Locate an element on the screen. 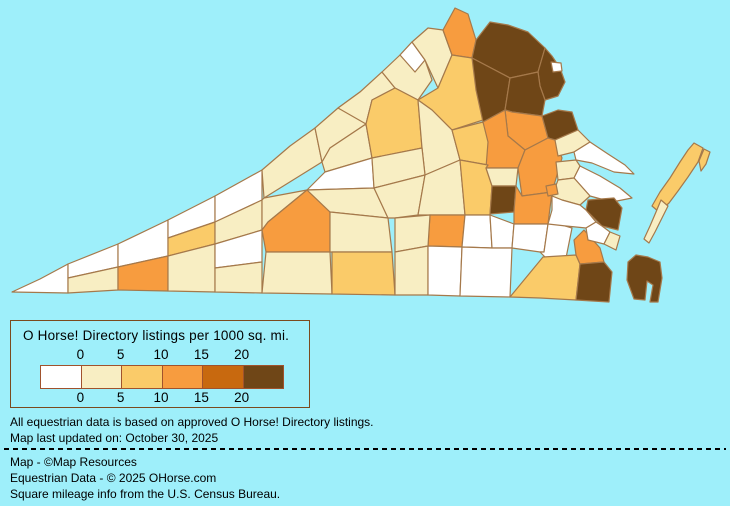 The height and width of the screenshot is (506, 730). legend-ticks-bottom: 0 5 10 15 20 is located at coordinates (160, 397).